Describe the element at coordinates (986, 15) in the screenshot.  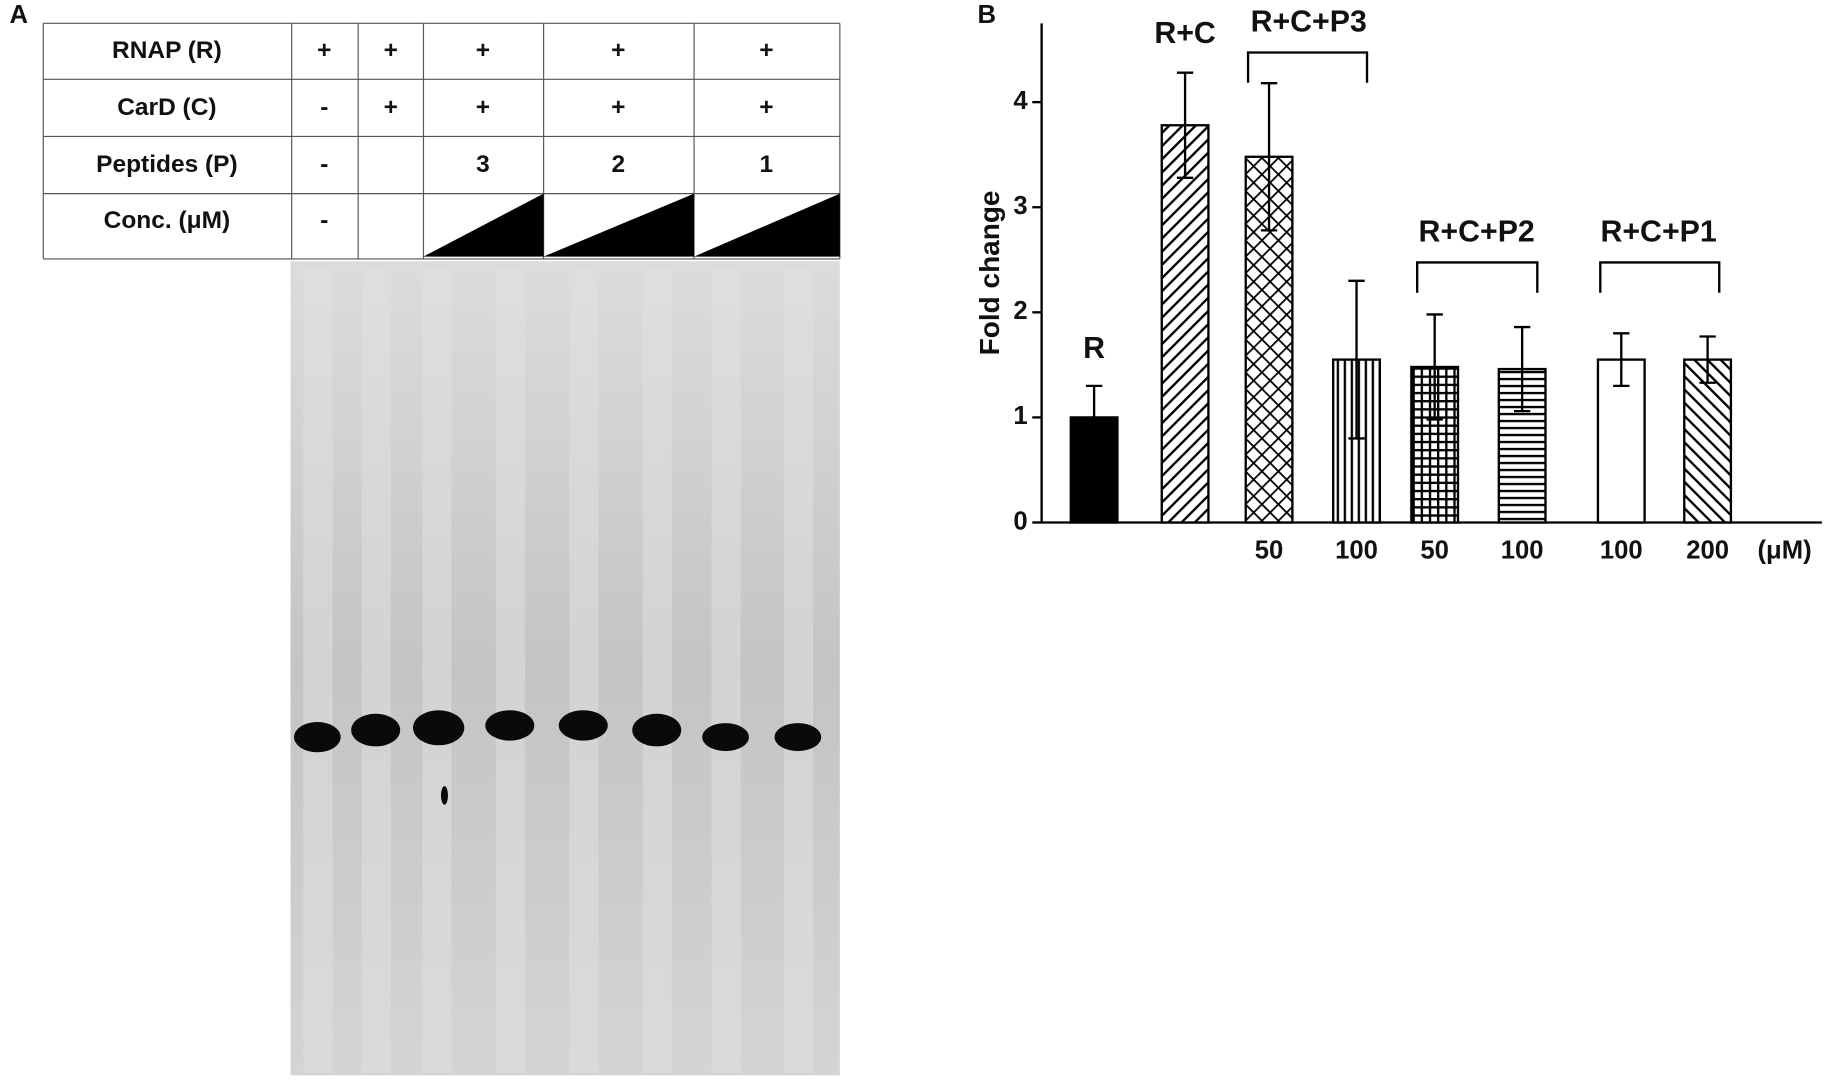
I see `panel-label: B` at that location.